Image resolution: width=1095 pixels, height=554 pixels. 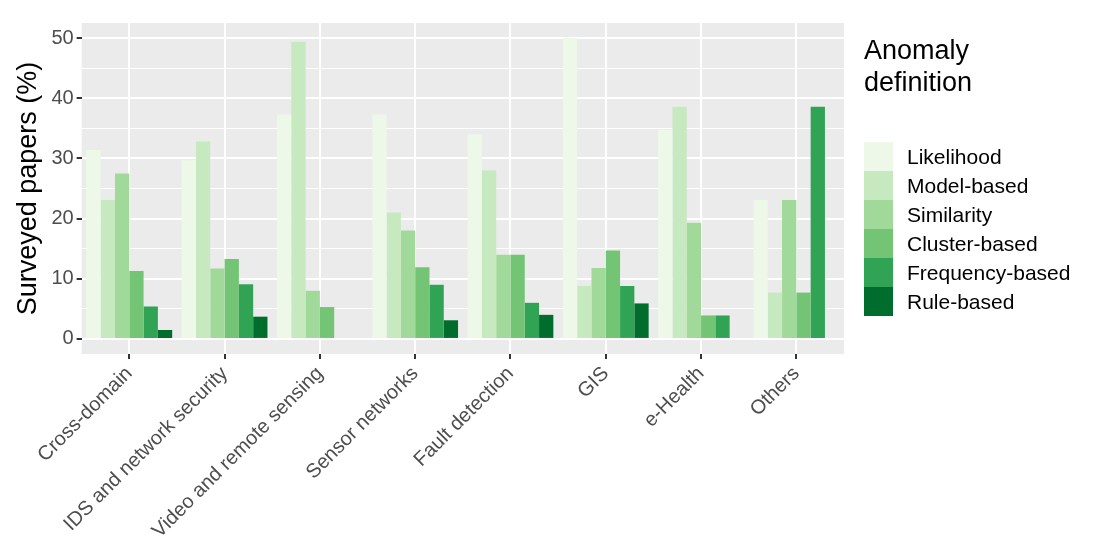 I want to click on y-tick-label: 30, so click(x=62, y=156).